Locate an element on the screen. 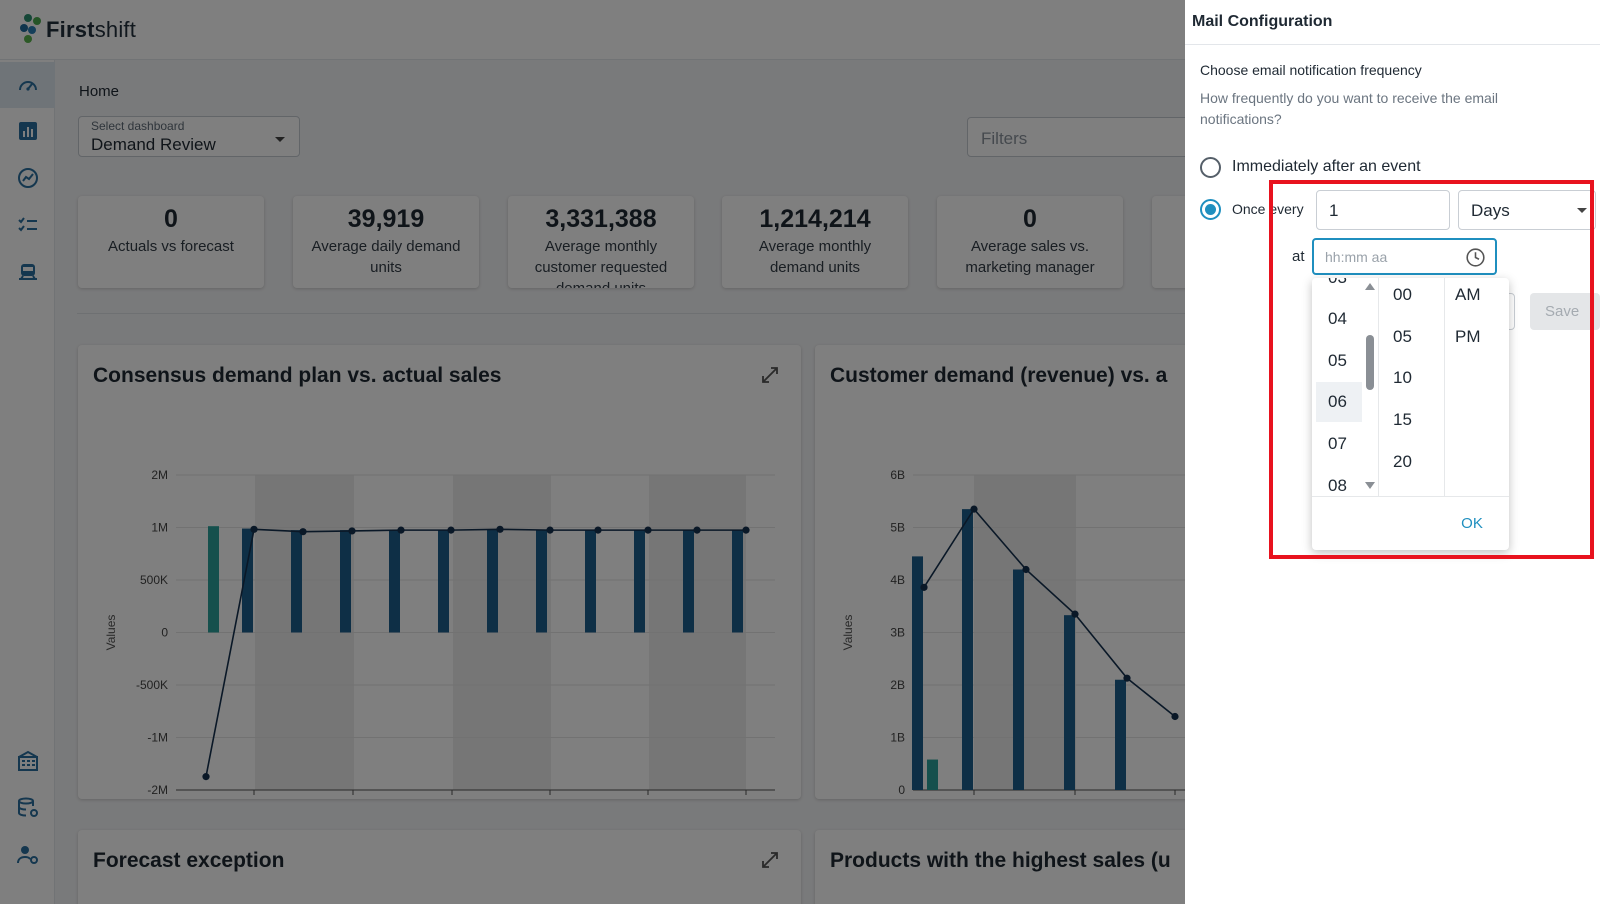 This screenshot has width=1600, height=904. save-button: Save is located at coordinates (1565, 311).